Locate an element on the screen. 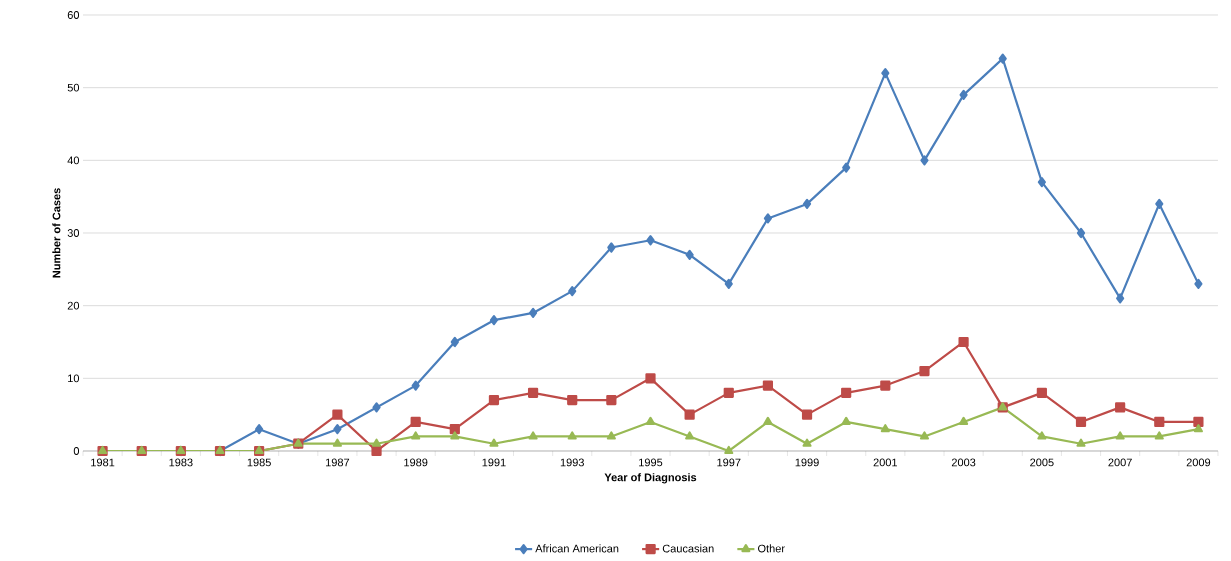 This screenshot has width=1231, height=561. x-tick-label: 2007 is located at coordinates (1120, 462).